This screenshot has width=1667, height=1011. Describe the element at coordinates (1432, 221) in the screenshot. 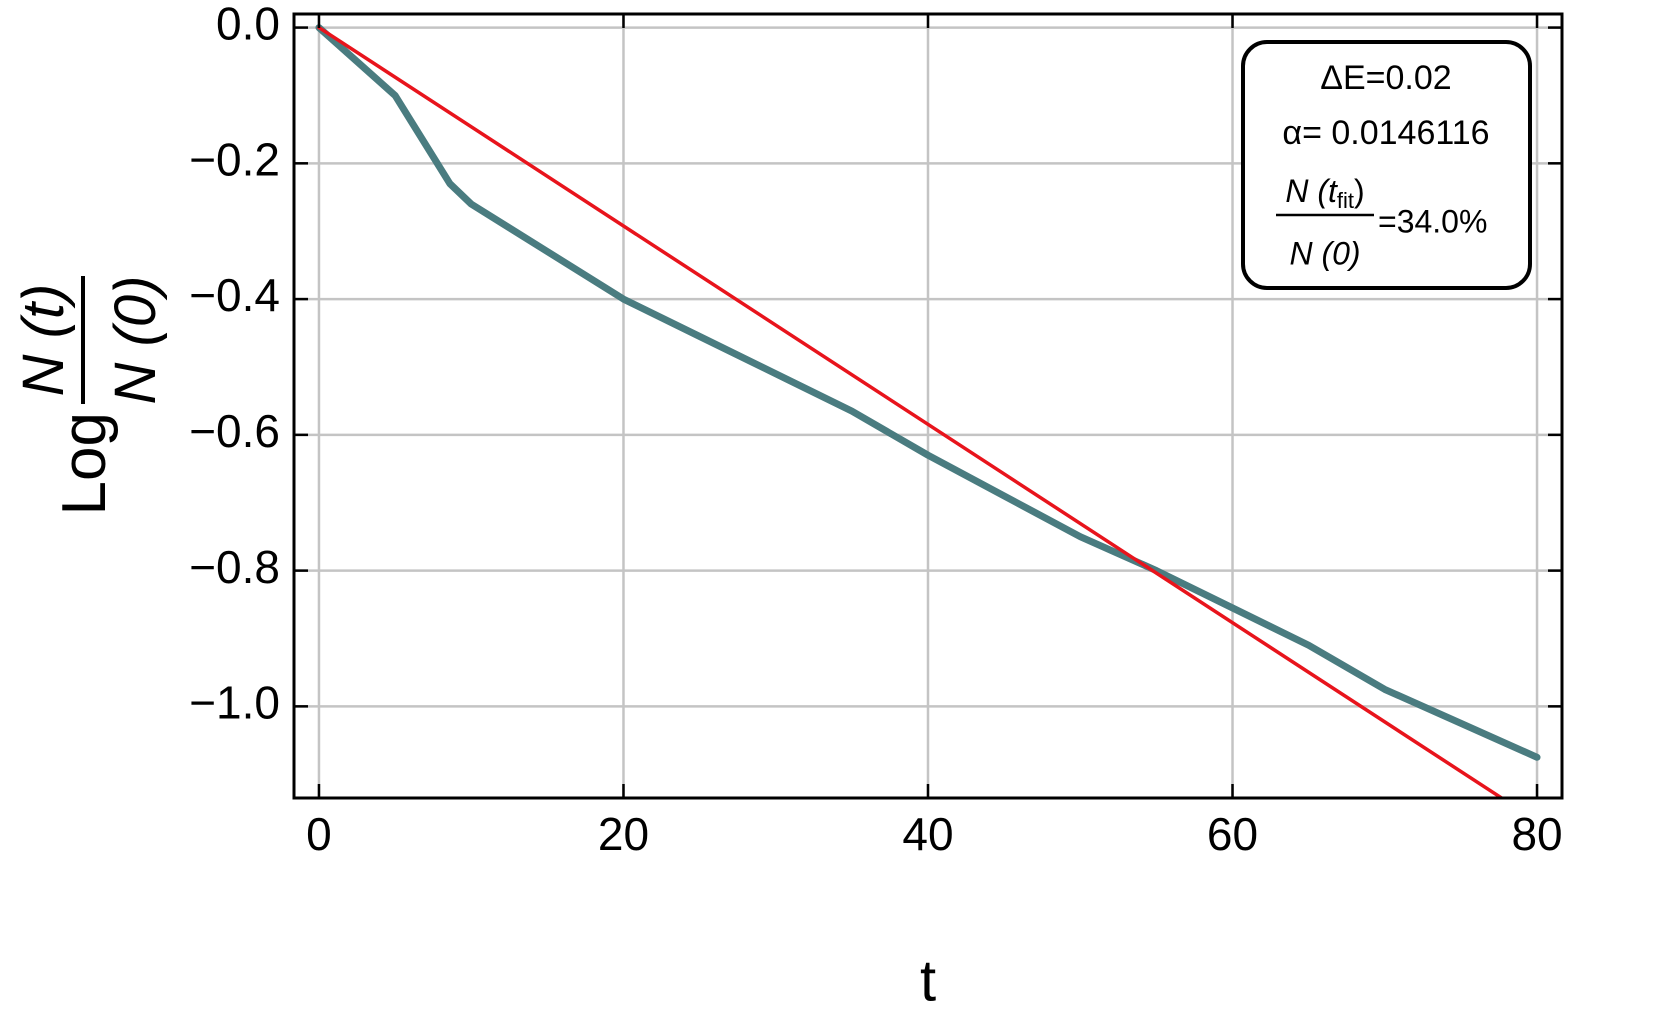

I see `annotation-ratio-value: =34.0%` at that location.